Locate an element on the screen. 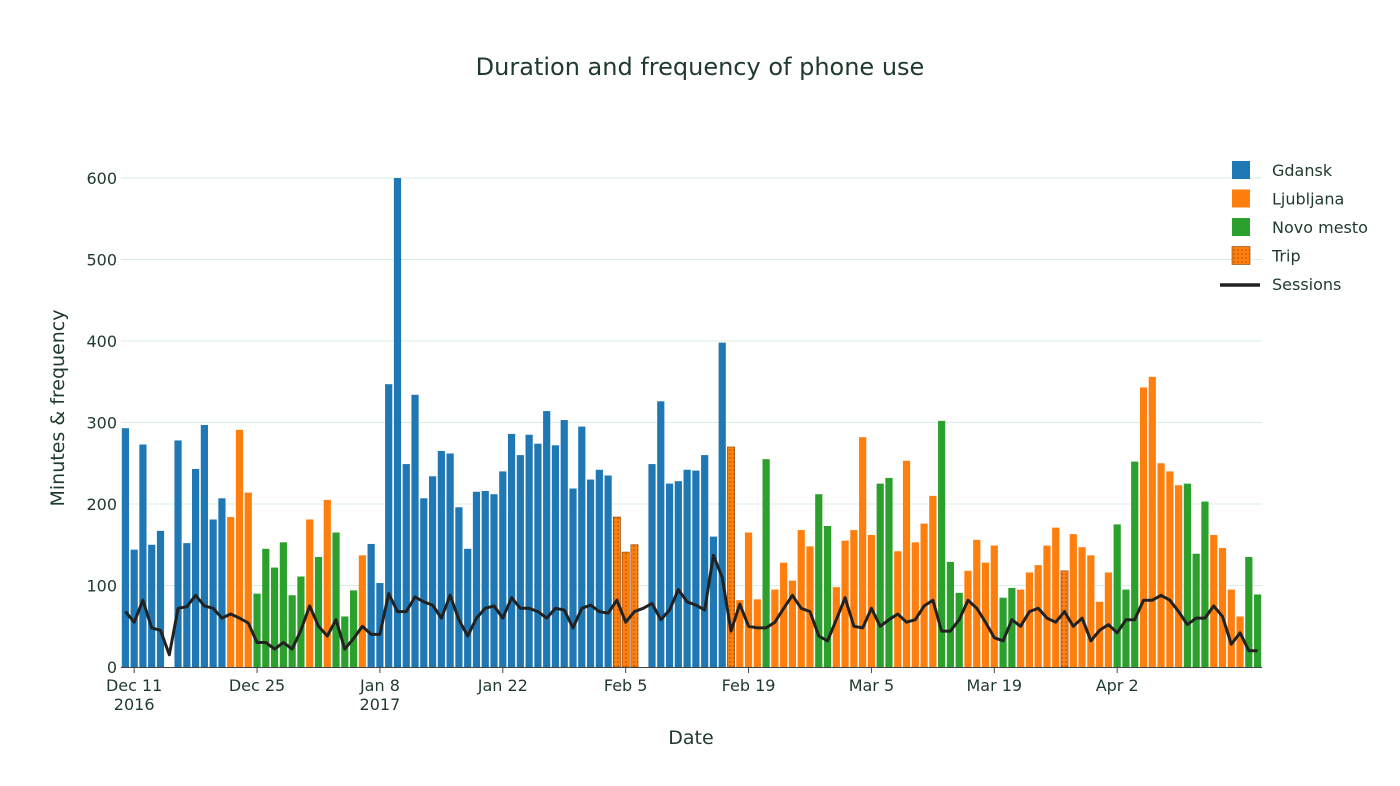  legend-label-sessions: Sessions is located at coordinates (1306, 284).